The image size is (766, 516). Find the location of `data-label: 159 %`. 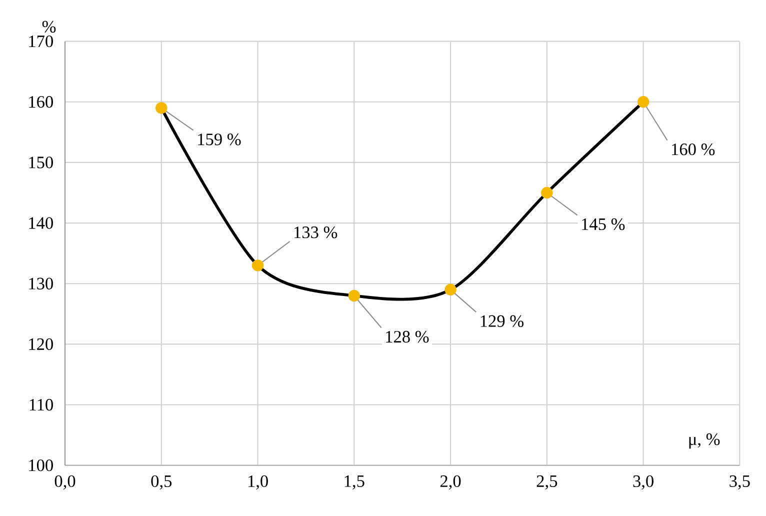

data-label: 159 % is located at coordinates (219, 140).